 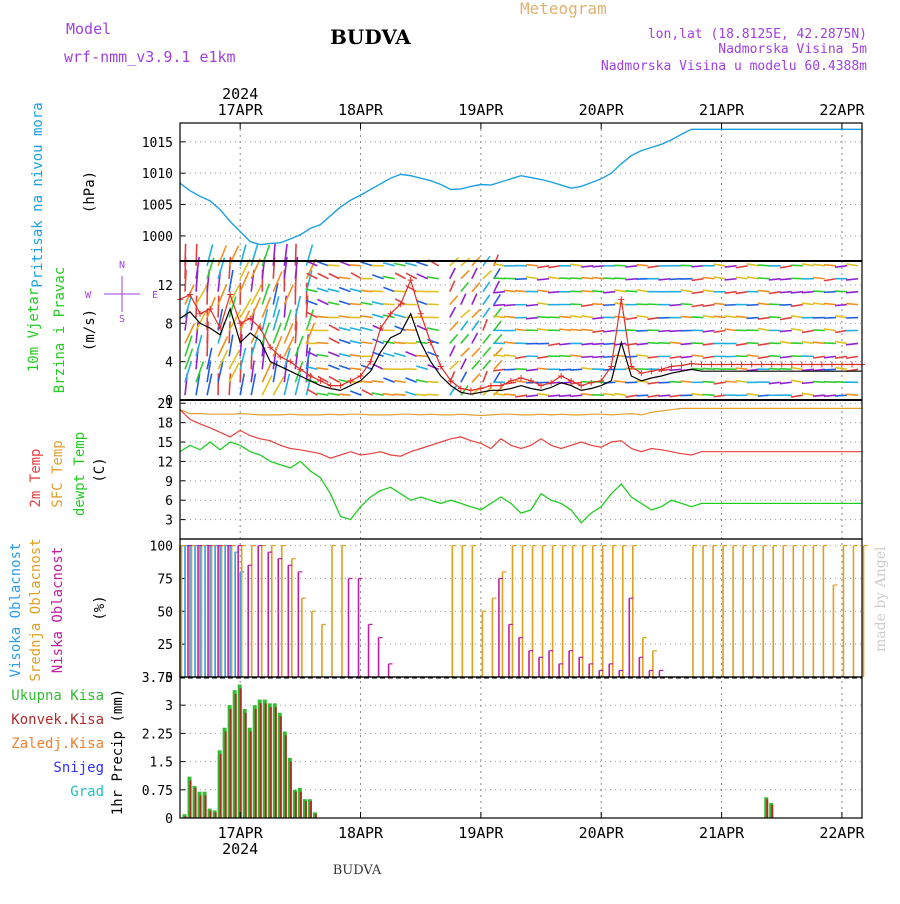 I want to click on bottom-day-label: 21APR, so click(x=722, y=833).